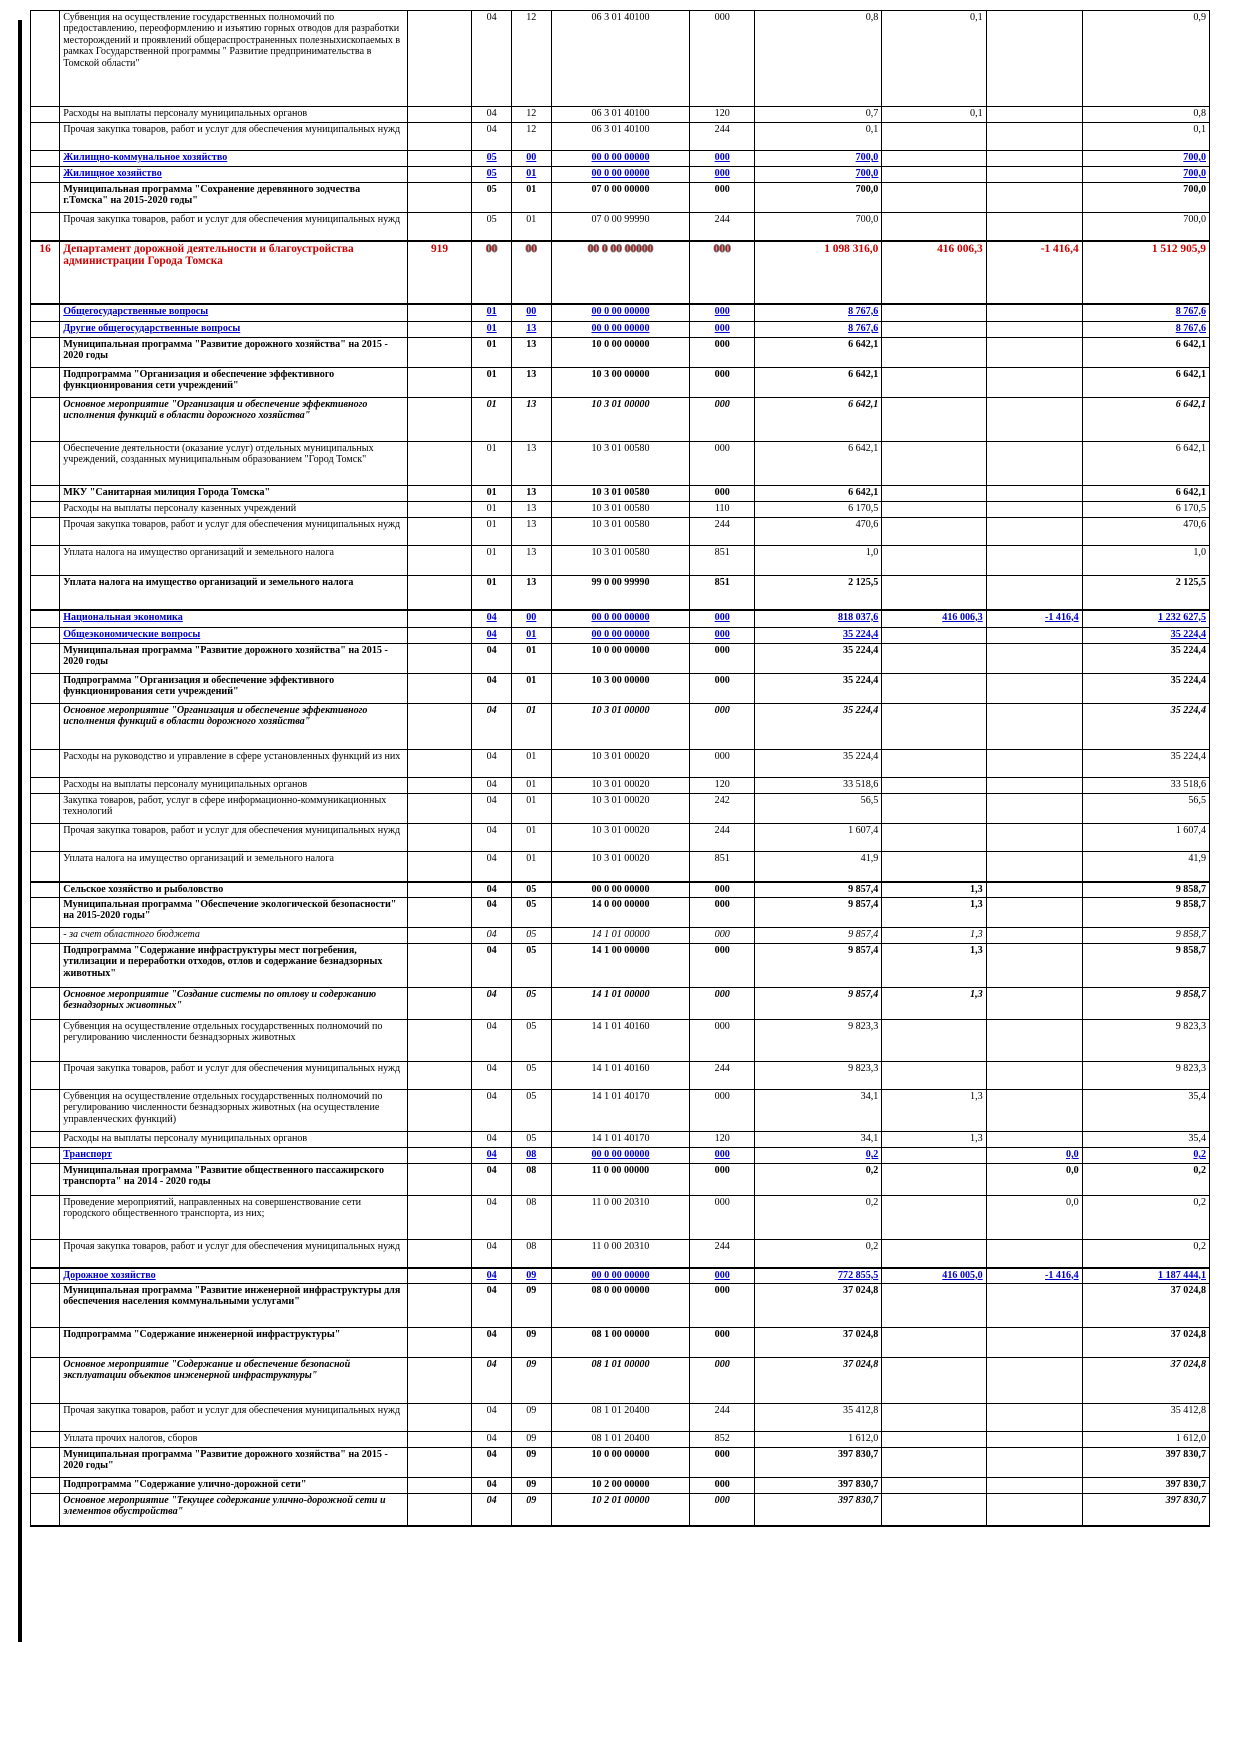 This screenshot has height=1764, width=1240. I want to click on csr-code-cell: 10 3 00 00000, so click(620, 382).